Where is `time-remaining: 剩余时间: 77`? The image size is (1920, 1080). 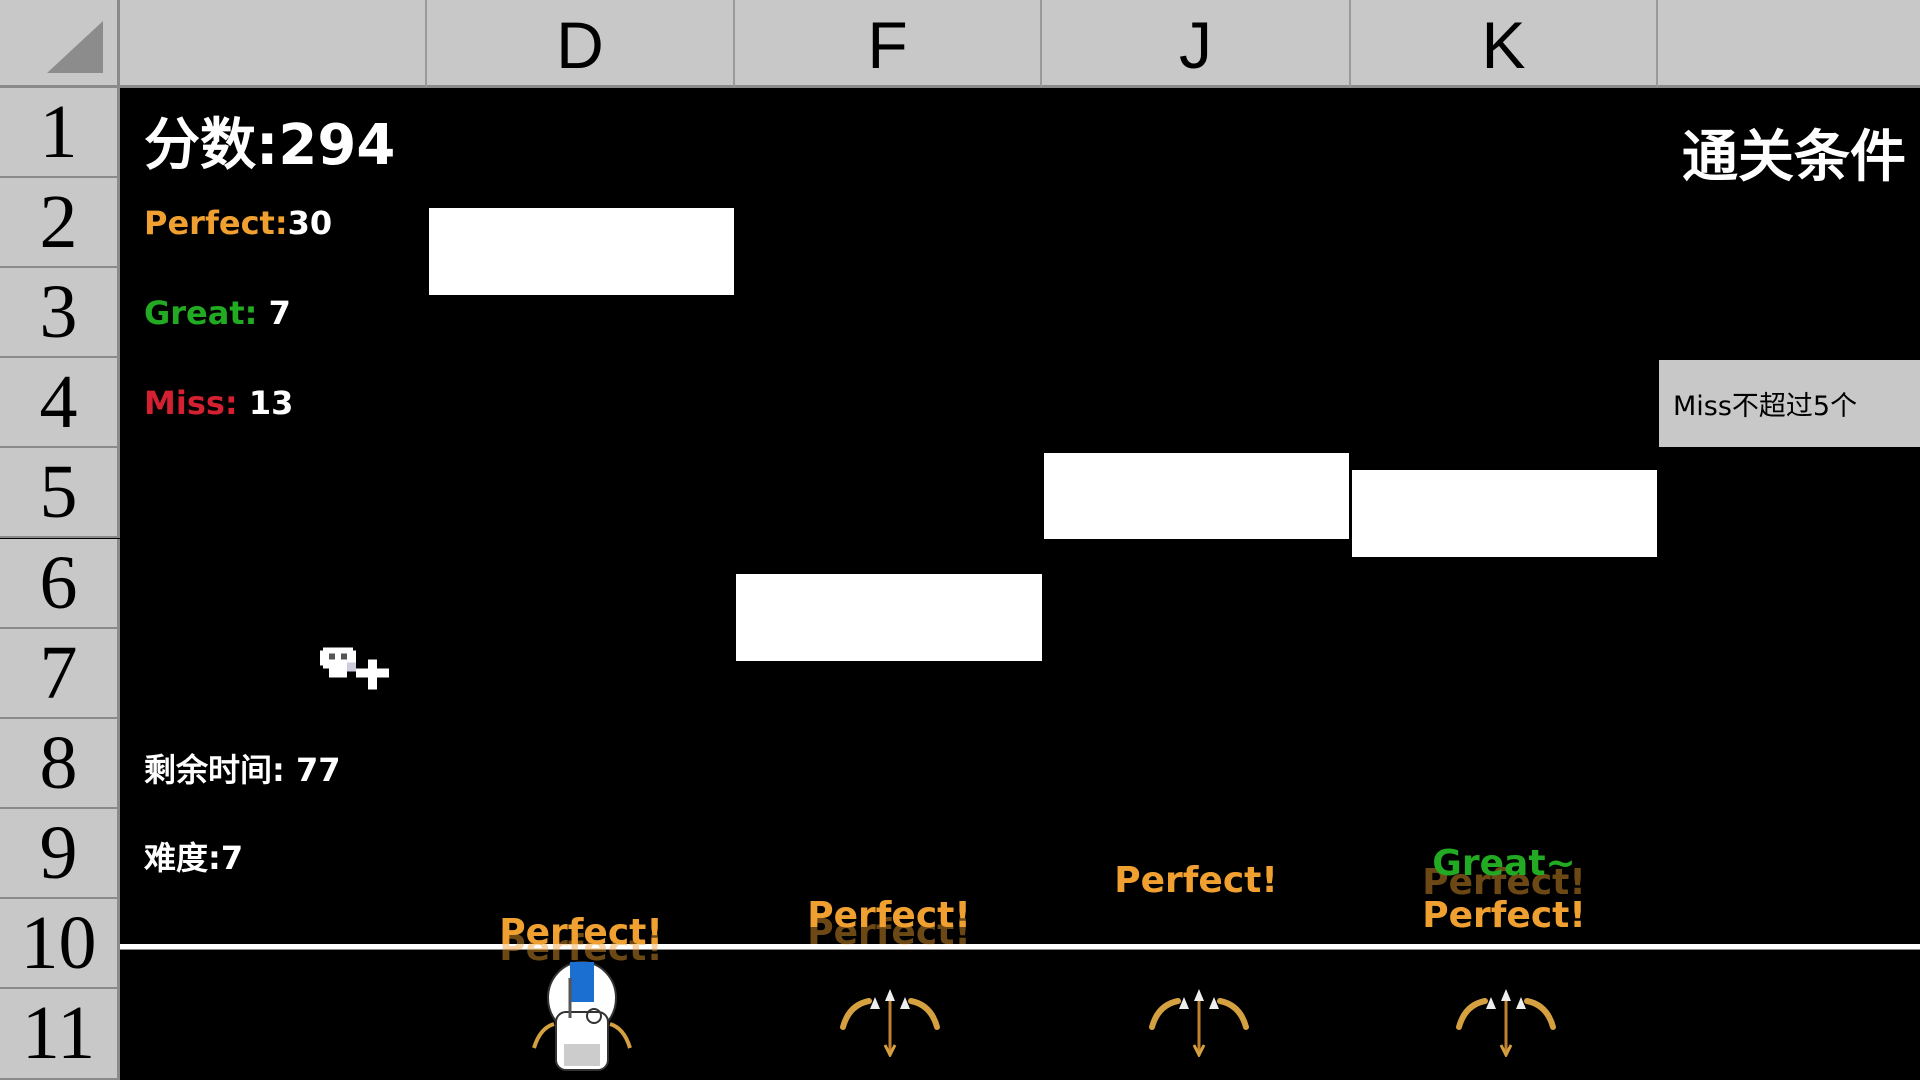
time-remaining: 剩余时间: 77 is located at coordinates (242, 768).